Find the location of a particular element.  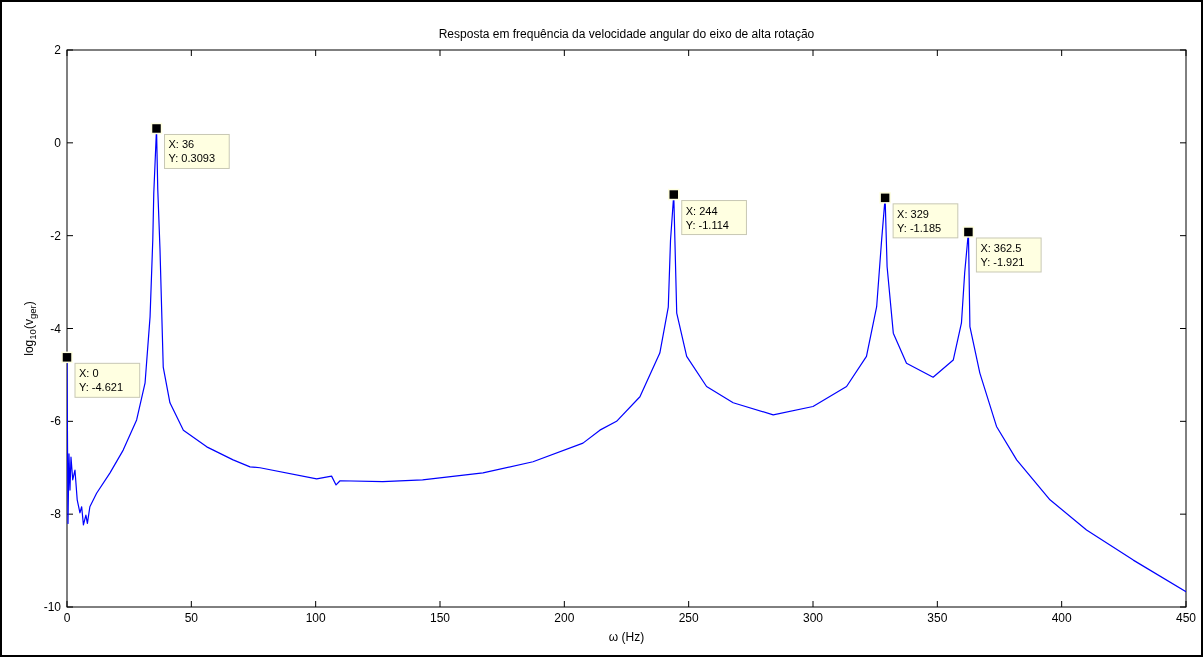

annotation: X: 0 Y: -4.621 is located at coordinates (101, 380).